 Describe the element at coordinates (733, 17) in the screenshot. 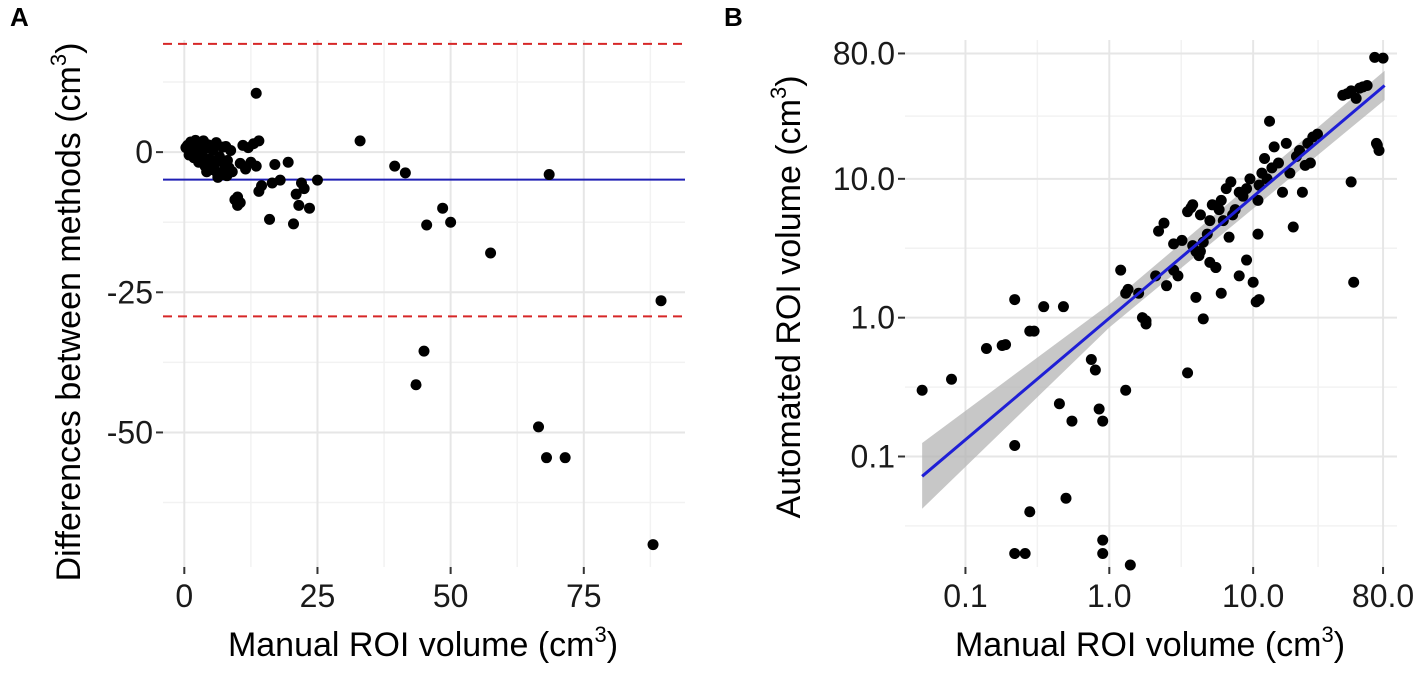

I see `panel-b-letter: B` at that location.